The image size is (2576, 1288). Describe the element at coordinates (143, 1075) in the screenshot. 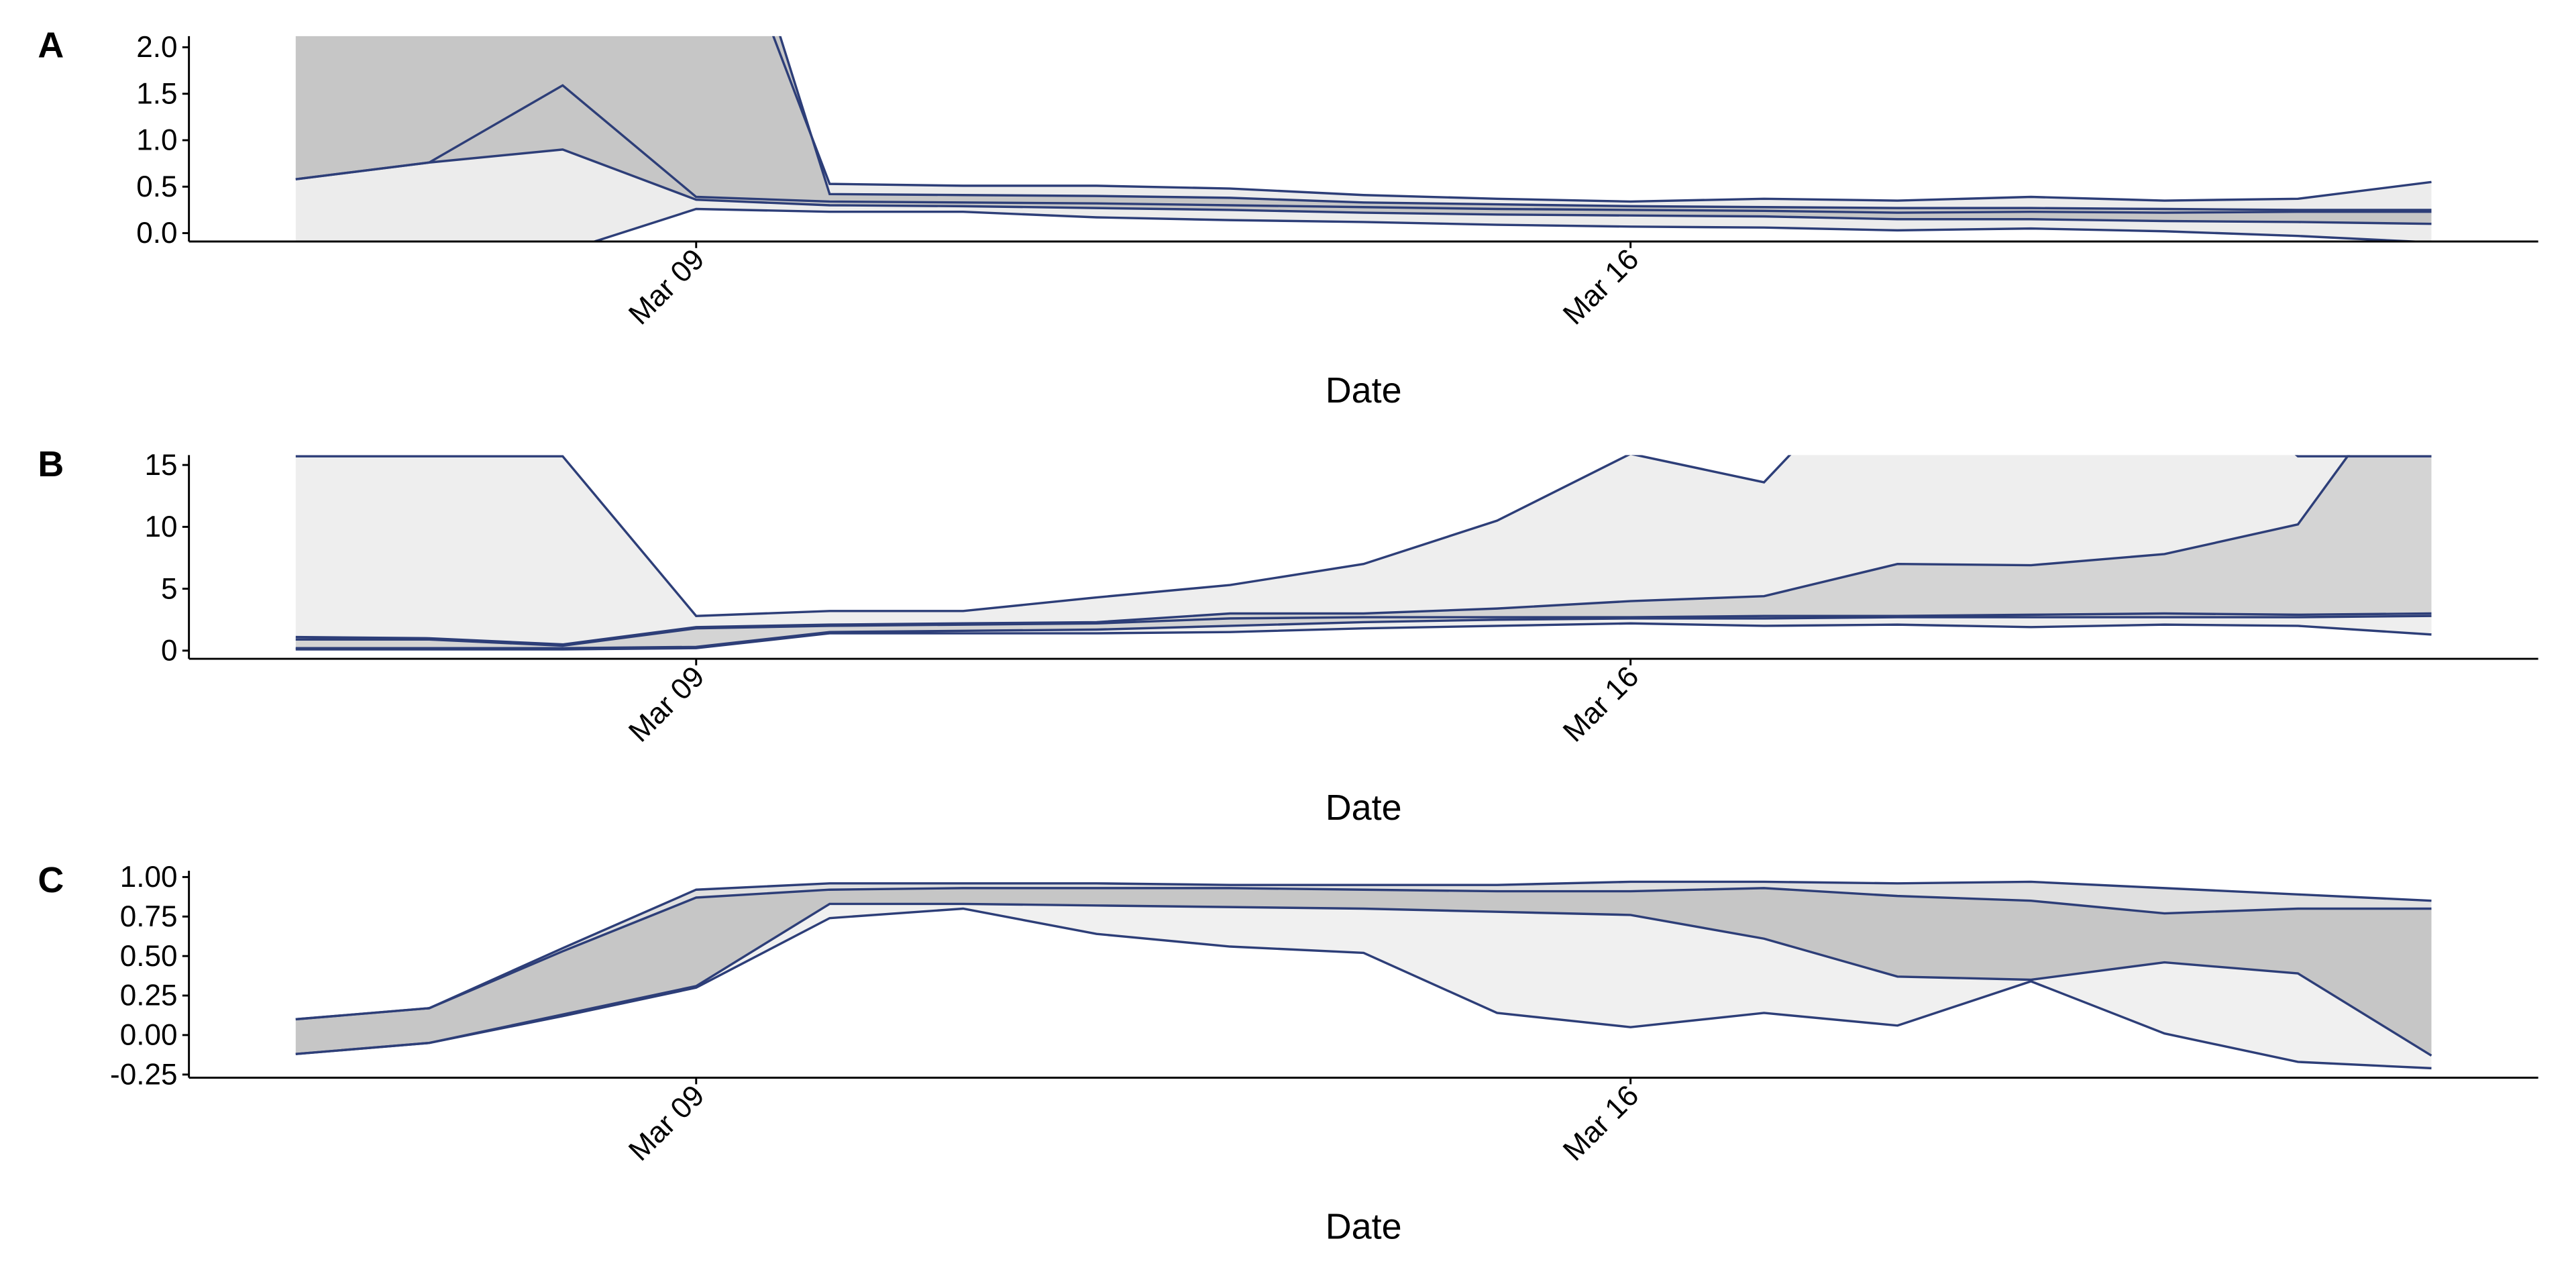

I see `y-tick-label: -0.25` at that location.